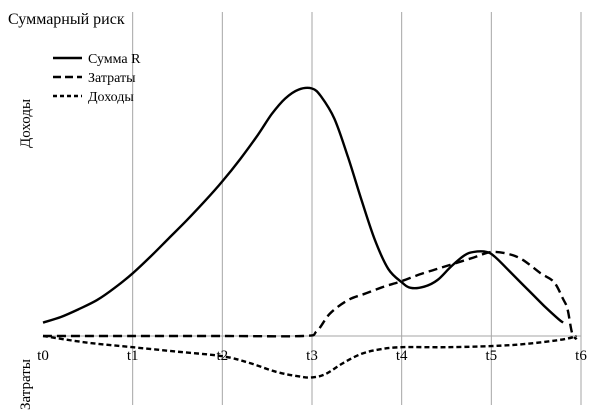  What do you see at coordinates (491, 356) in the screenshot?
I see `x-tick-label-t5: t5` at bounding box center [491, 356].